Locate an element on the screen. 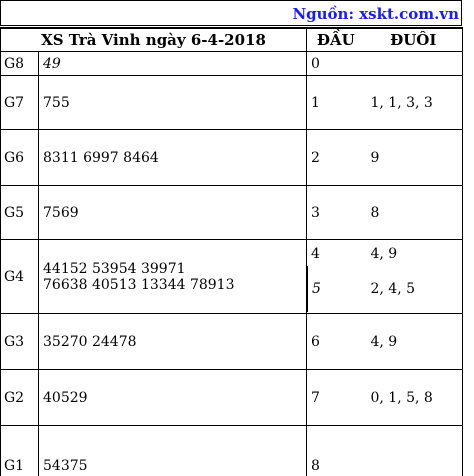  prize-row-g7: G7 755 1 1, 1, 3, 3 is located at coordinates (231, 102).